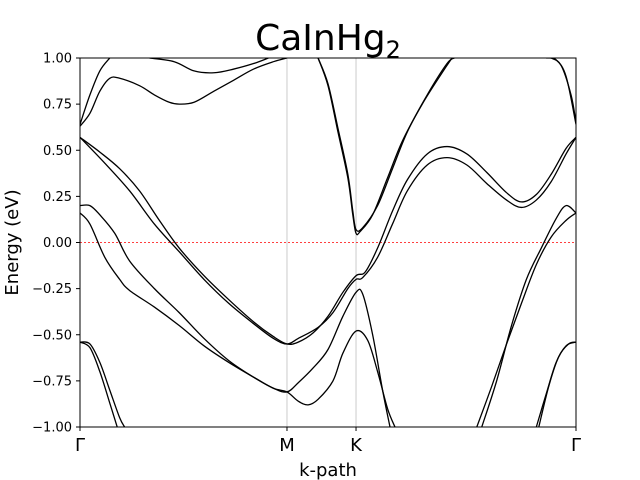  I want to click on y-tick-label: 0.50, so click(57, 151).